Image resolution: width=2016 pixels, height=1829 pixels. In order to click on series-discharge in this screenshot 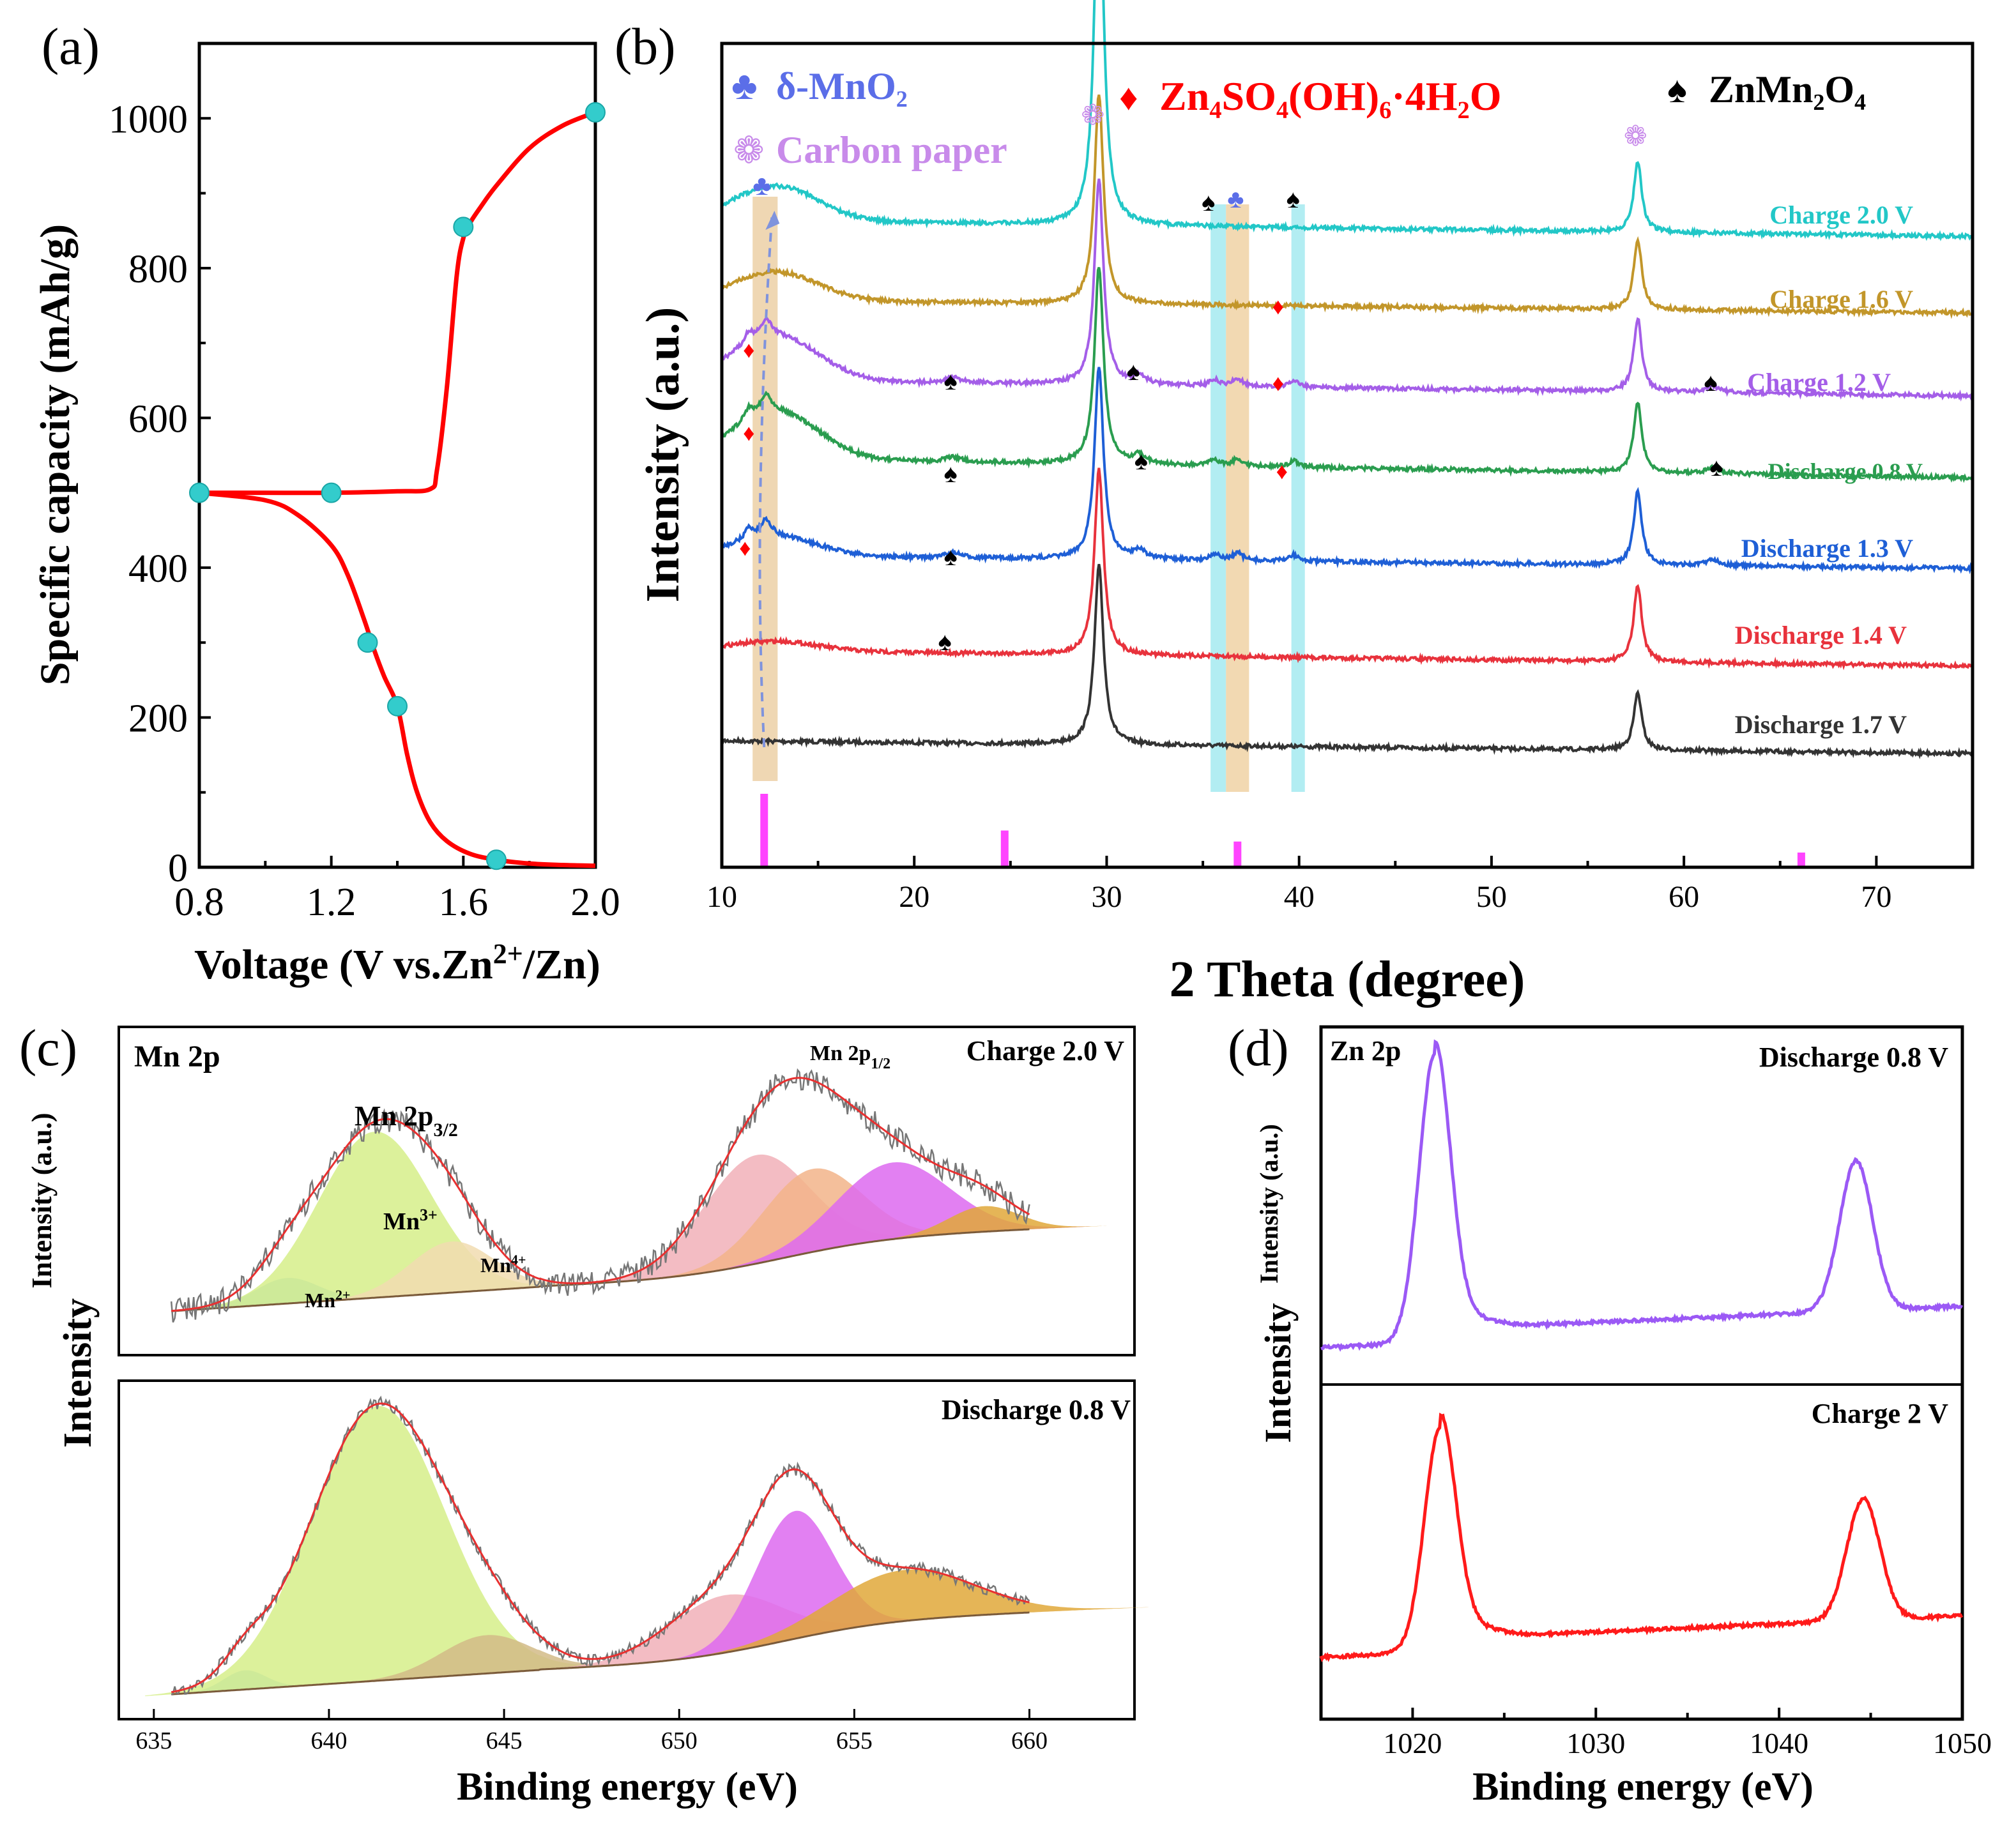, I will do `click(397, 680)`.